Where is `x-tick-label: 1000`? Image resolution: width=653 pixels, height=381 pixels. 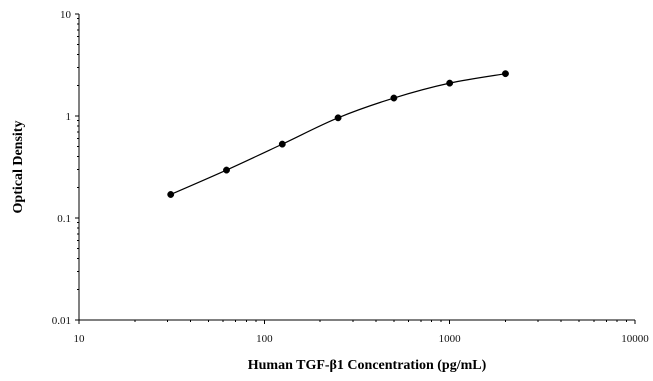 x-tick-label: 1000 is located at coordinates (450, 339).